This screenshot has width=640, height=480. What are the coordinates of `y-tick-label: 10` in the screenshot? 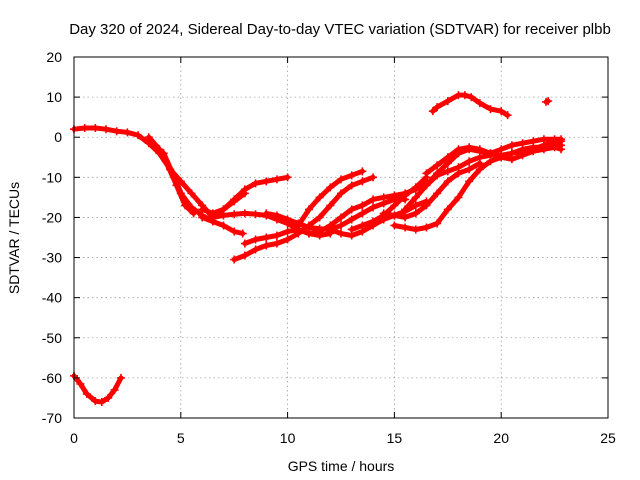 It's located at (54, 97).